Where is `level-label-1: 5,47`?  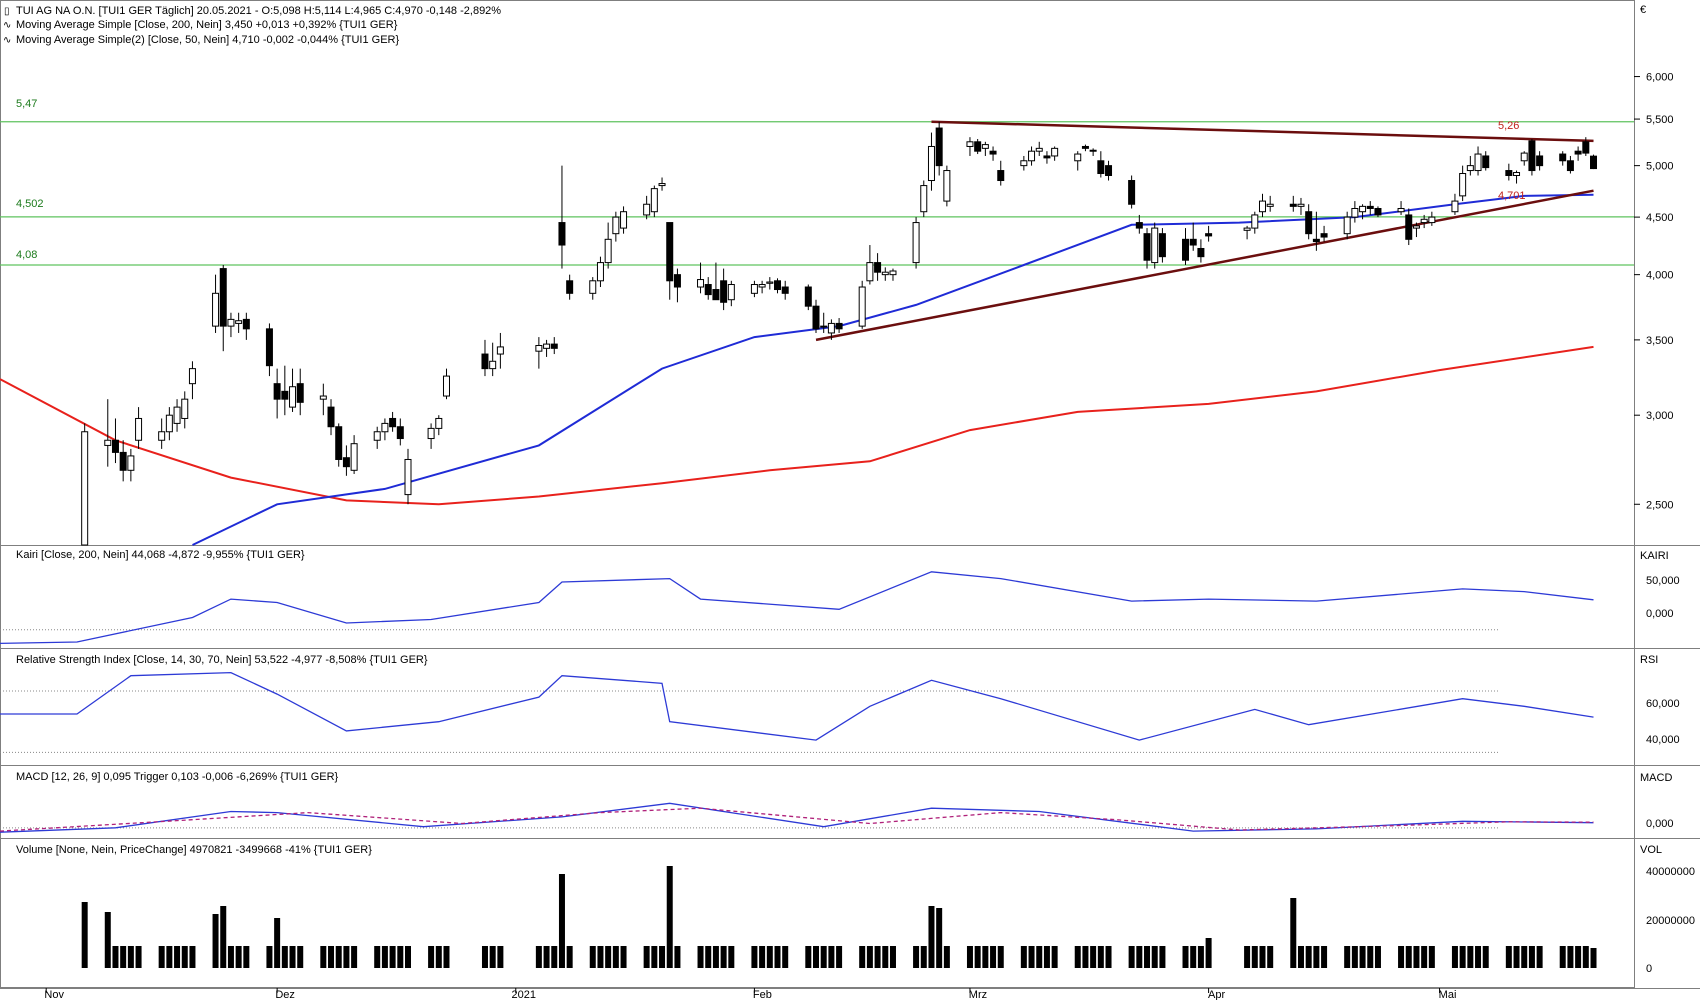 level-label-1: 5,47 is located at coordinates (26, 104).